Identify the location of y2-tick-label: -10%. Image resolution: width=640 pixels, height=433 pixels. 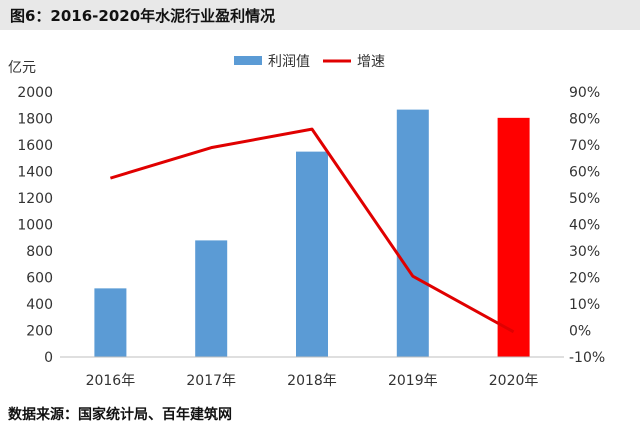
(587, 358).